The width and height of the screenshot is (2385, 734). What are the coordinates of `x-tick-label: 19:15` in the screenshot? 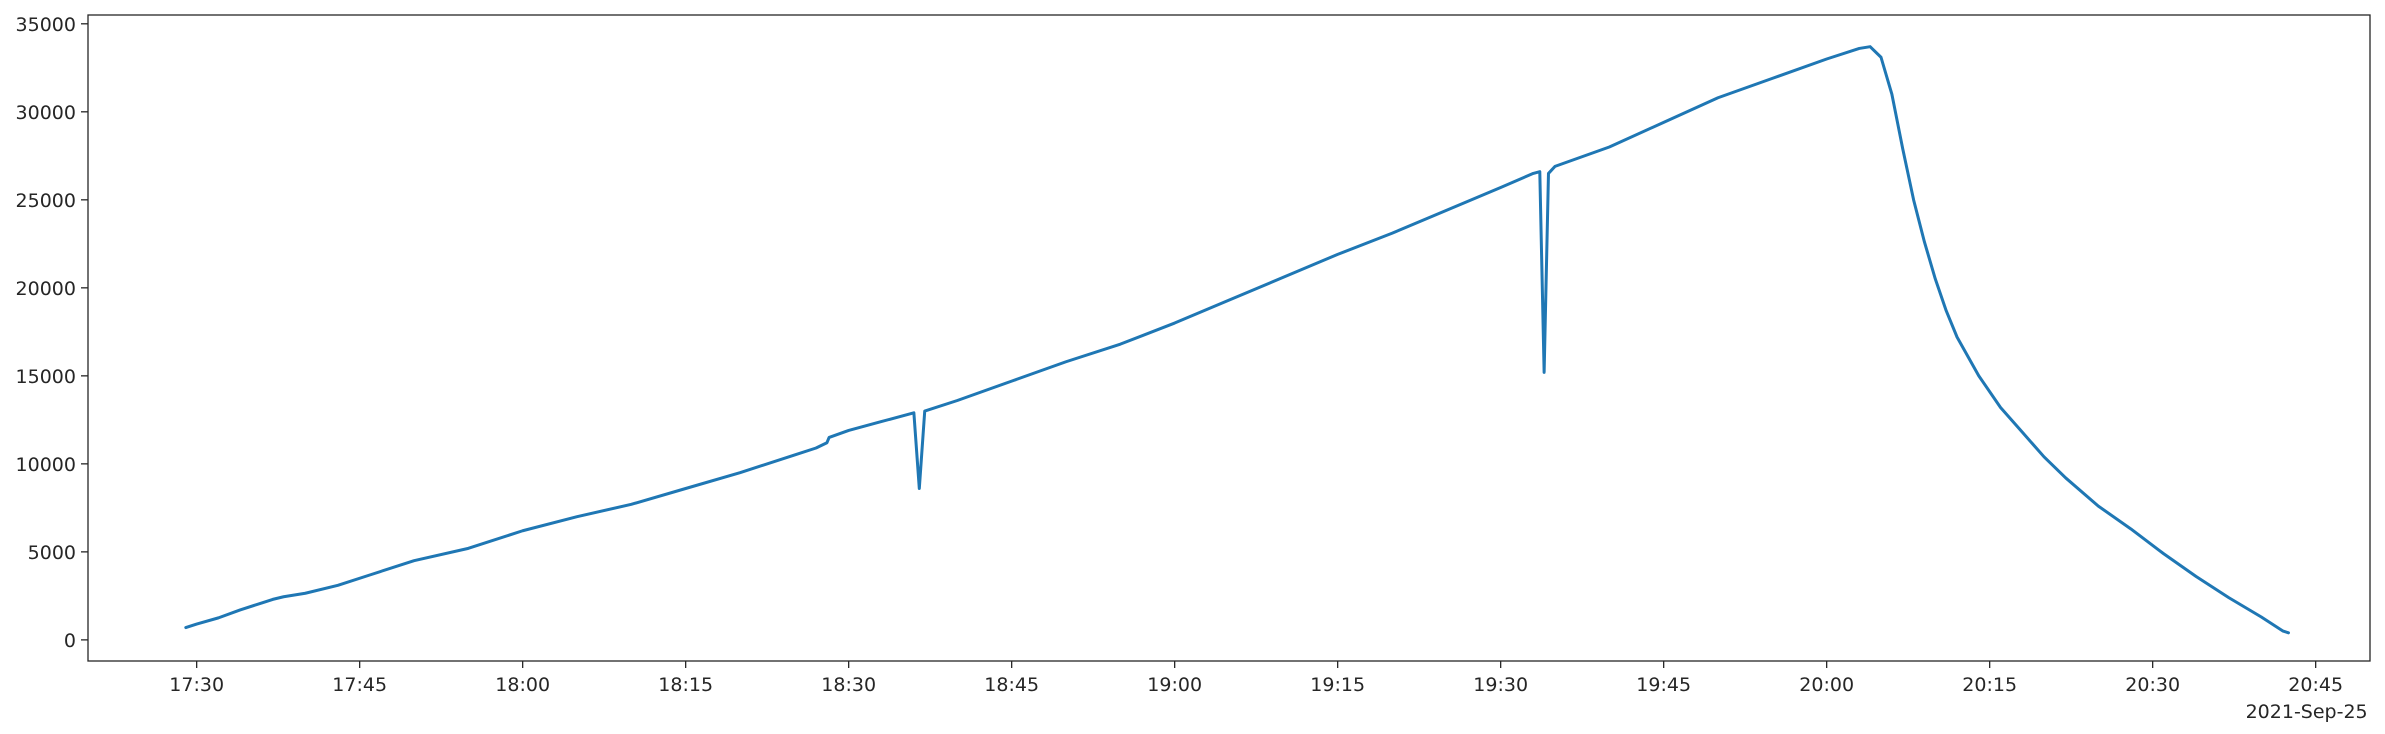 It's located at (1337, 685).